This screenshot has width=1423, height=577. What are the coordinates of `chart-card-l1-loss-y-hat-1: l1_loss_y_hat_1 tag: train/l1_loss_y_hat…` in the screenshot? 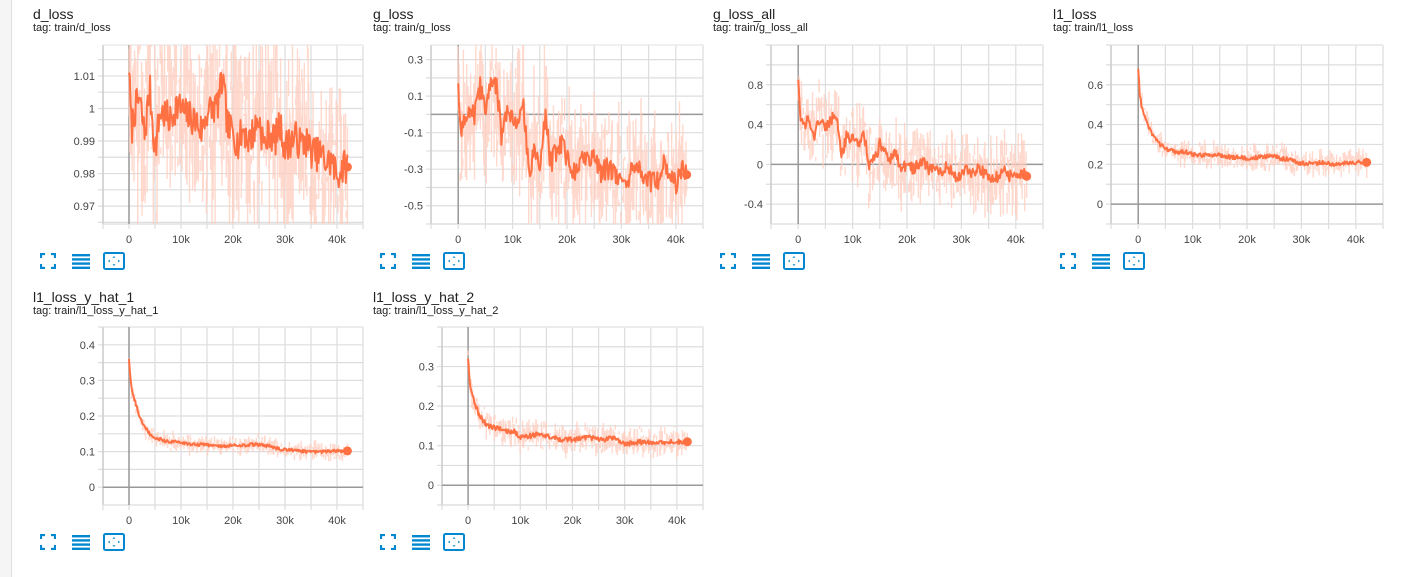 It's located at (203, 423).